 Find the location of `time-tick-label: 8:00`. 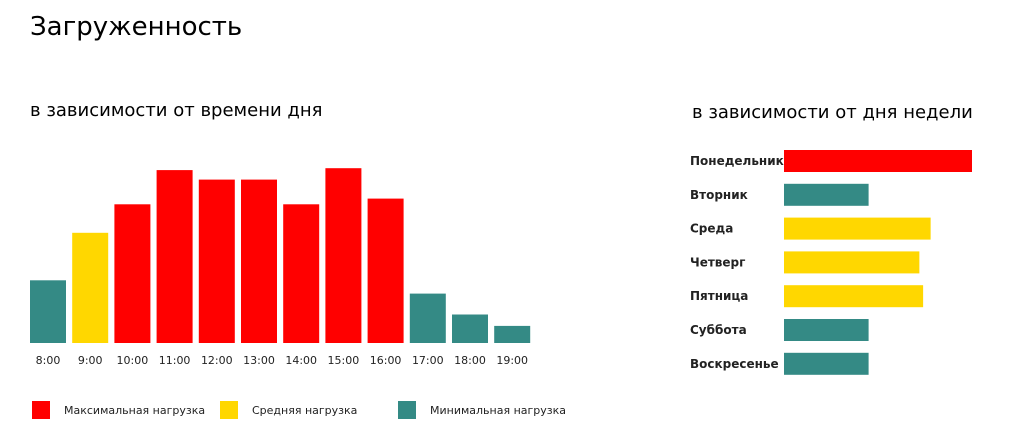

time-tick-label: 8:00 is located at coordinates (48, 360).